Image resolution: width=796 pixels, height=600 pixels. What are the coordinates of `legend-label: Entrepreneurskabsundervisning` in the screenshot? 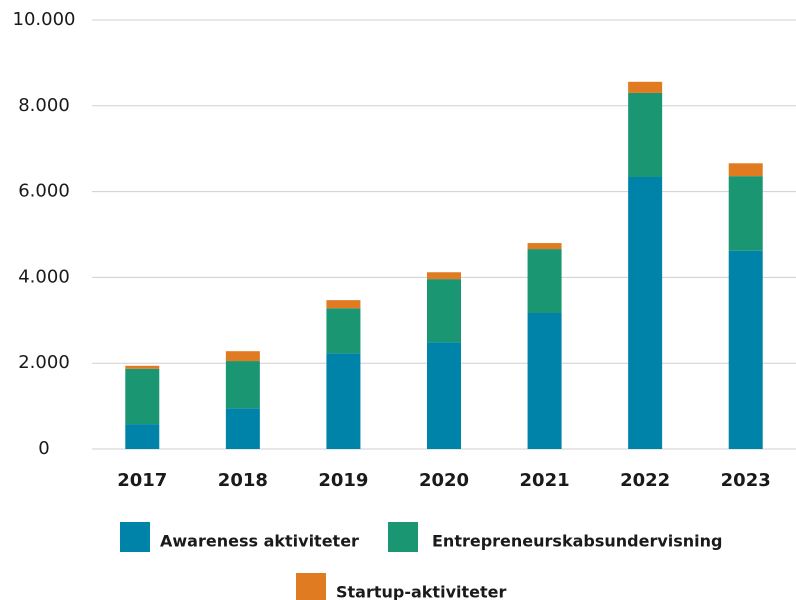 It's located at (577, 541).